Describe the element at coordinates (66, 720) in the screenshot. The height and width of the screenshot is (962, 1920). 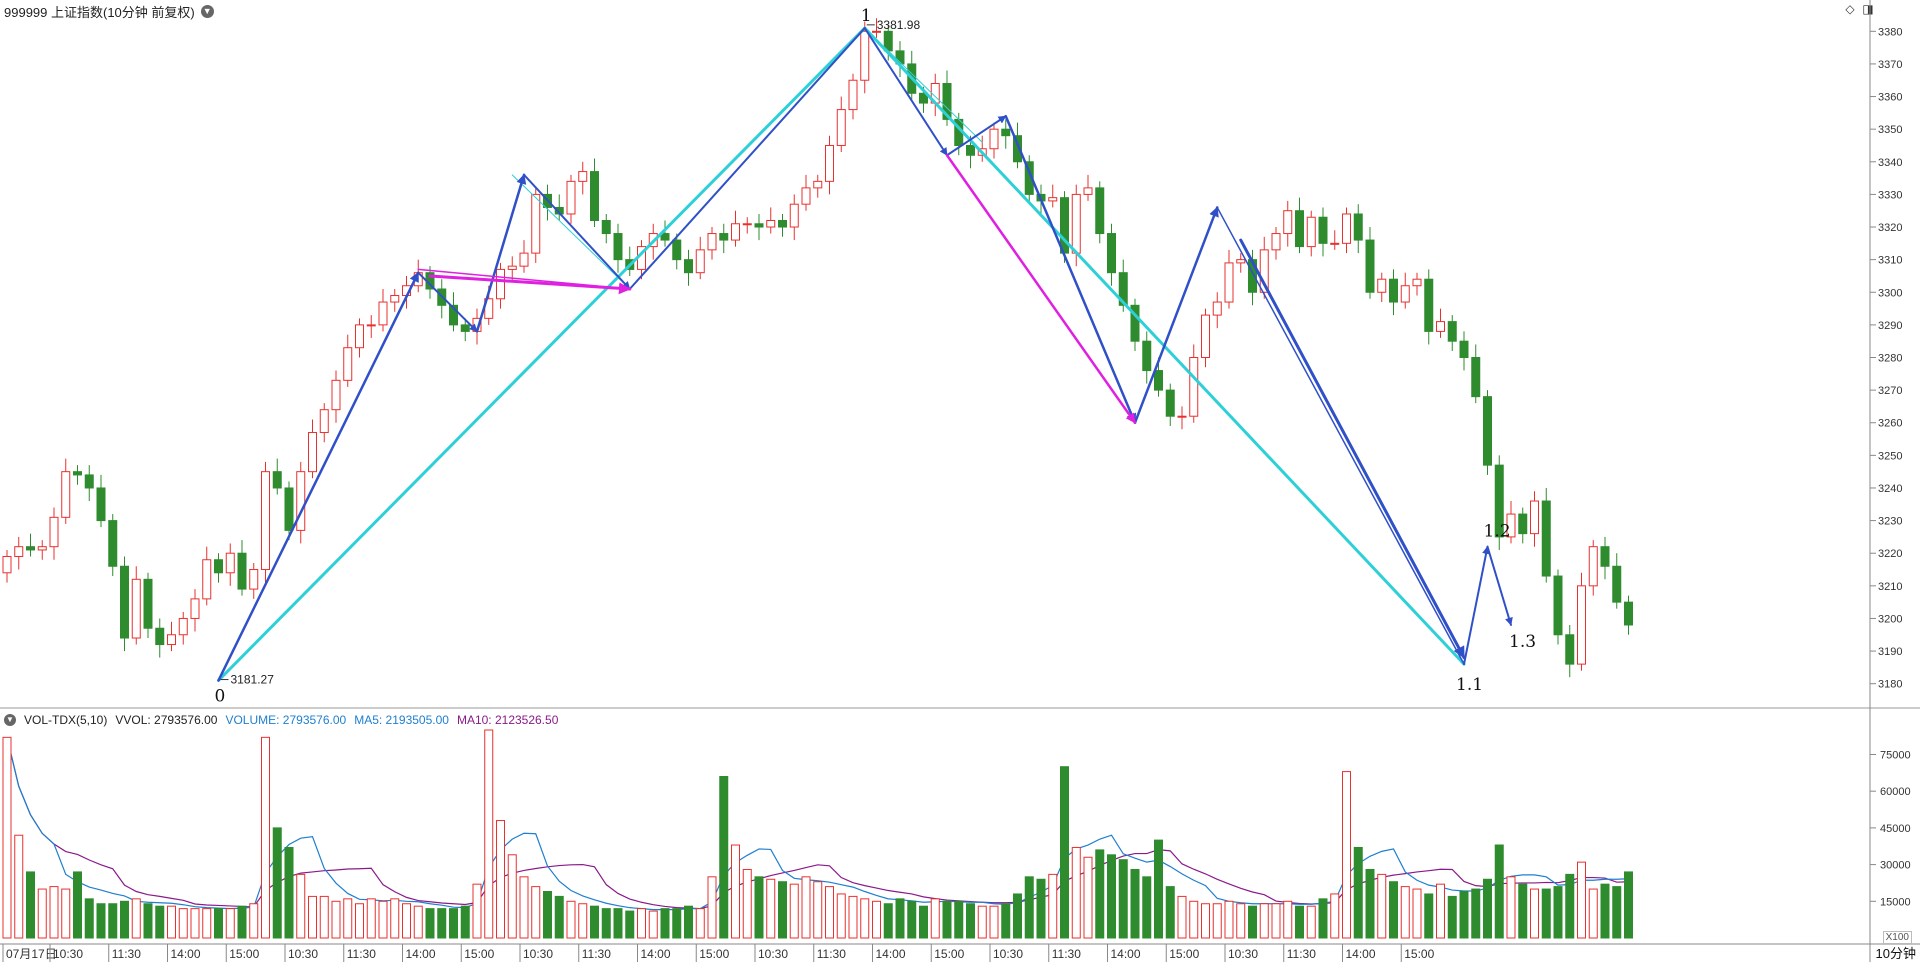
I see `indicator-name: VOL-TDX(5,10)` at that location.